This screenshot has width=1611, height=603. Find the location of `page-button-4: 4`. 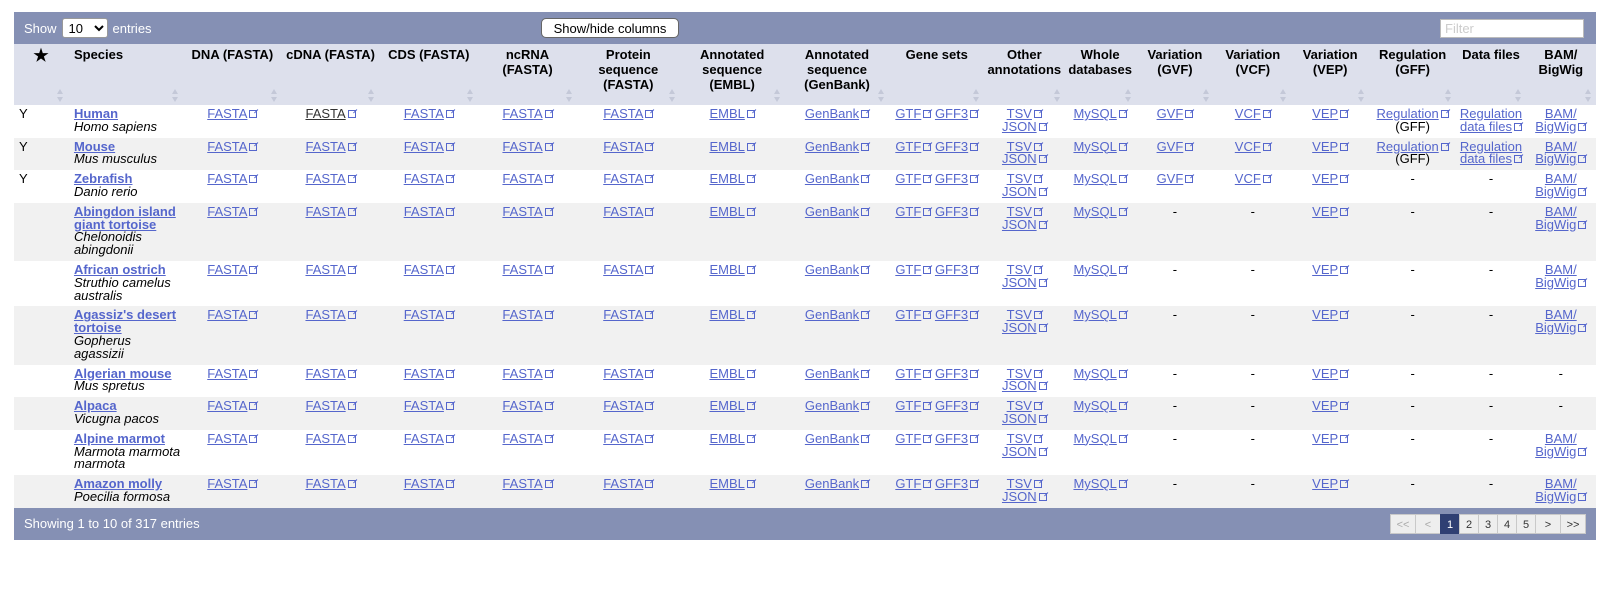

page-button-4: 4 is located at coordinates (1507, 523).